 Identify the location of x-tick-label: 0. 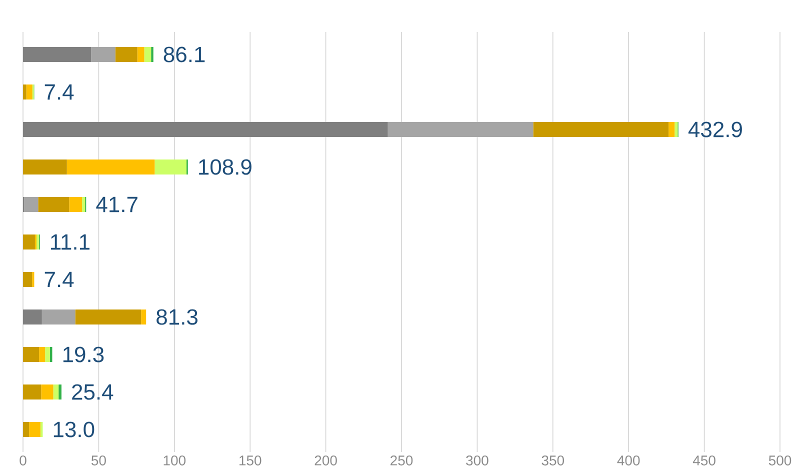
(23, 461).